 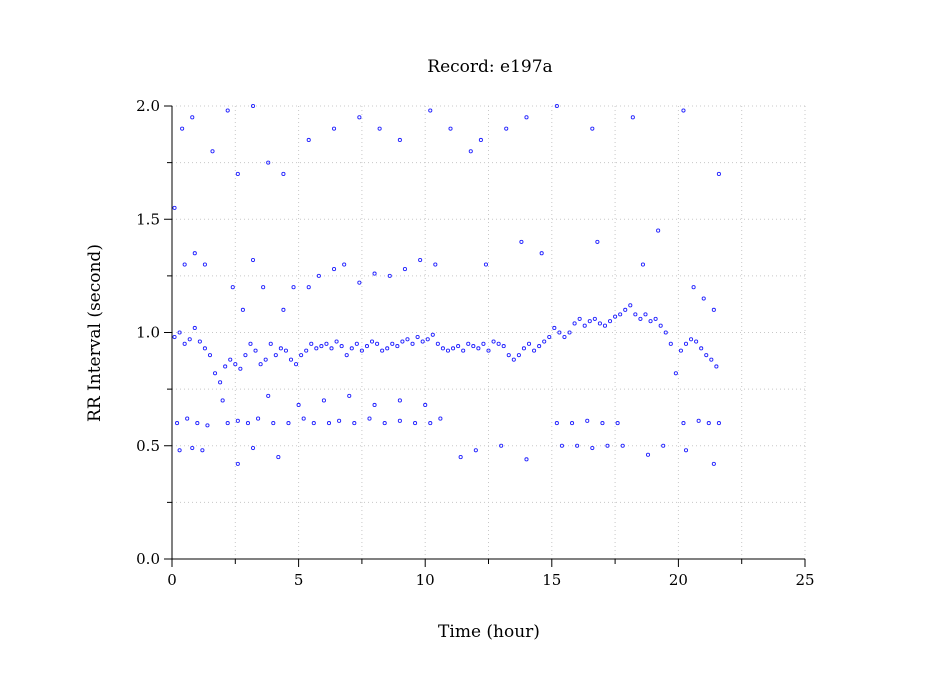 What do you see at coordinates (154, 332) in the screenshot?
I see `y-axis-ticks: 0.0 0.5 1.0 1.5 2.0` at bounding box center [154, 332].